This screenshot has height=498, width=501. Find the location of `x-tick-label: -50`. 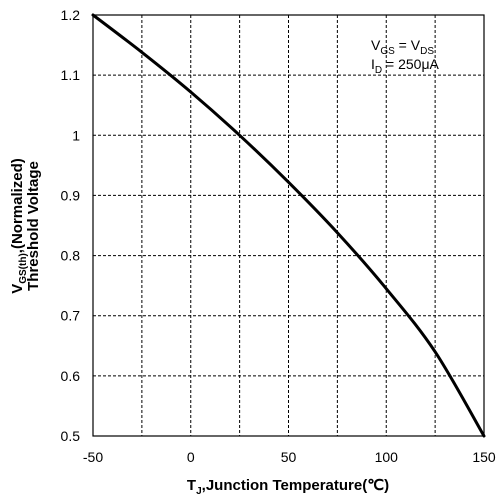

x-tick-label: -50 is located at coordinates (93, 457).